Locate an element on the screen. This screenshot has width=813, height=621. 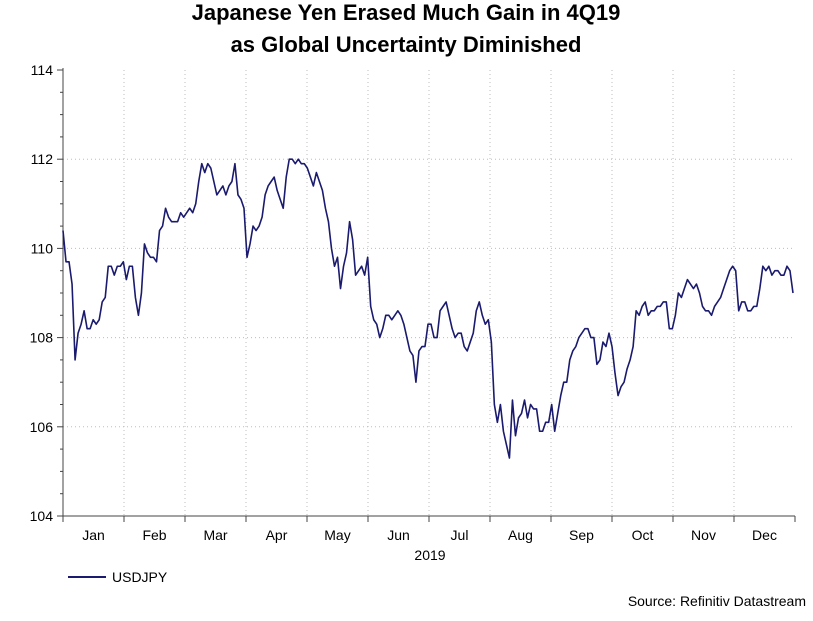
y-tick-label: 108 is located at coordinates (42, 338).